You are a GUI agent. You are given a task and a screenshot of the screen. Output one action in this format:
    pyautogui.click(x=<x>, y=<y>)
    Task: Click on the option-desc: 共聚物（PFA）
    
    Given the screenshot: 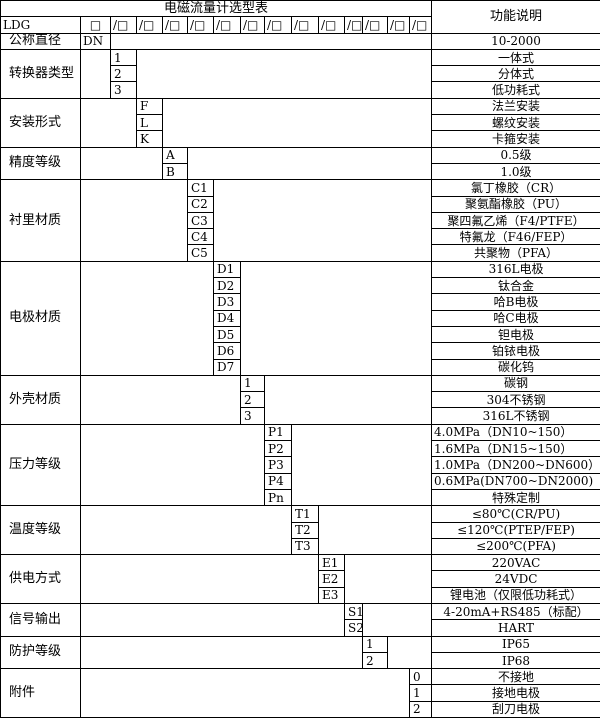 What is the action you would take?
    pyautogui.click(x=516, y=253)
    